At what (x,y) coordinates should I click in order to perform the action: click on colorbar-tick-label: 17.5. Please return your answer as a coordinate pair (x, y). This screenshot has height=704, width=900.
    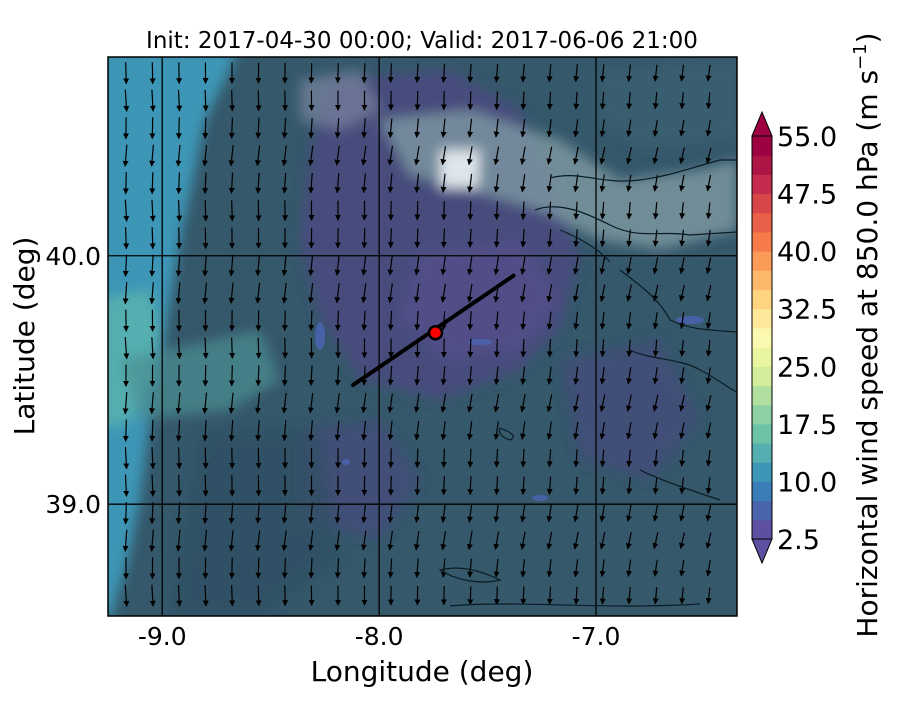
    Looking at the image, I should click on (807, 425).